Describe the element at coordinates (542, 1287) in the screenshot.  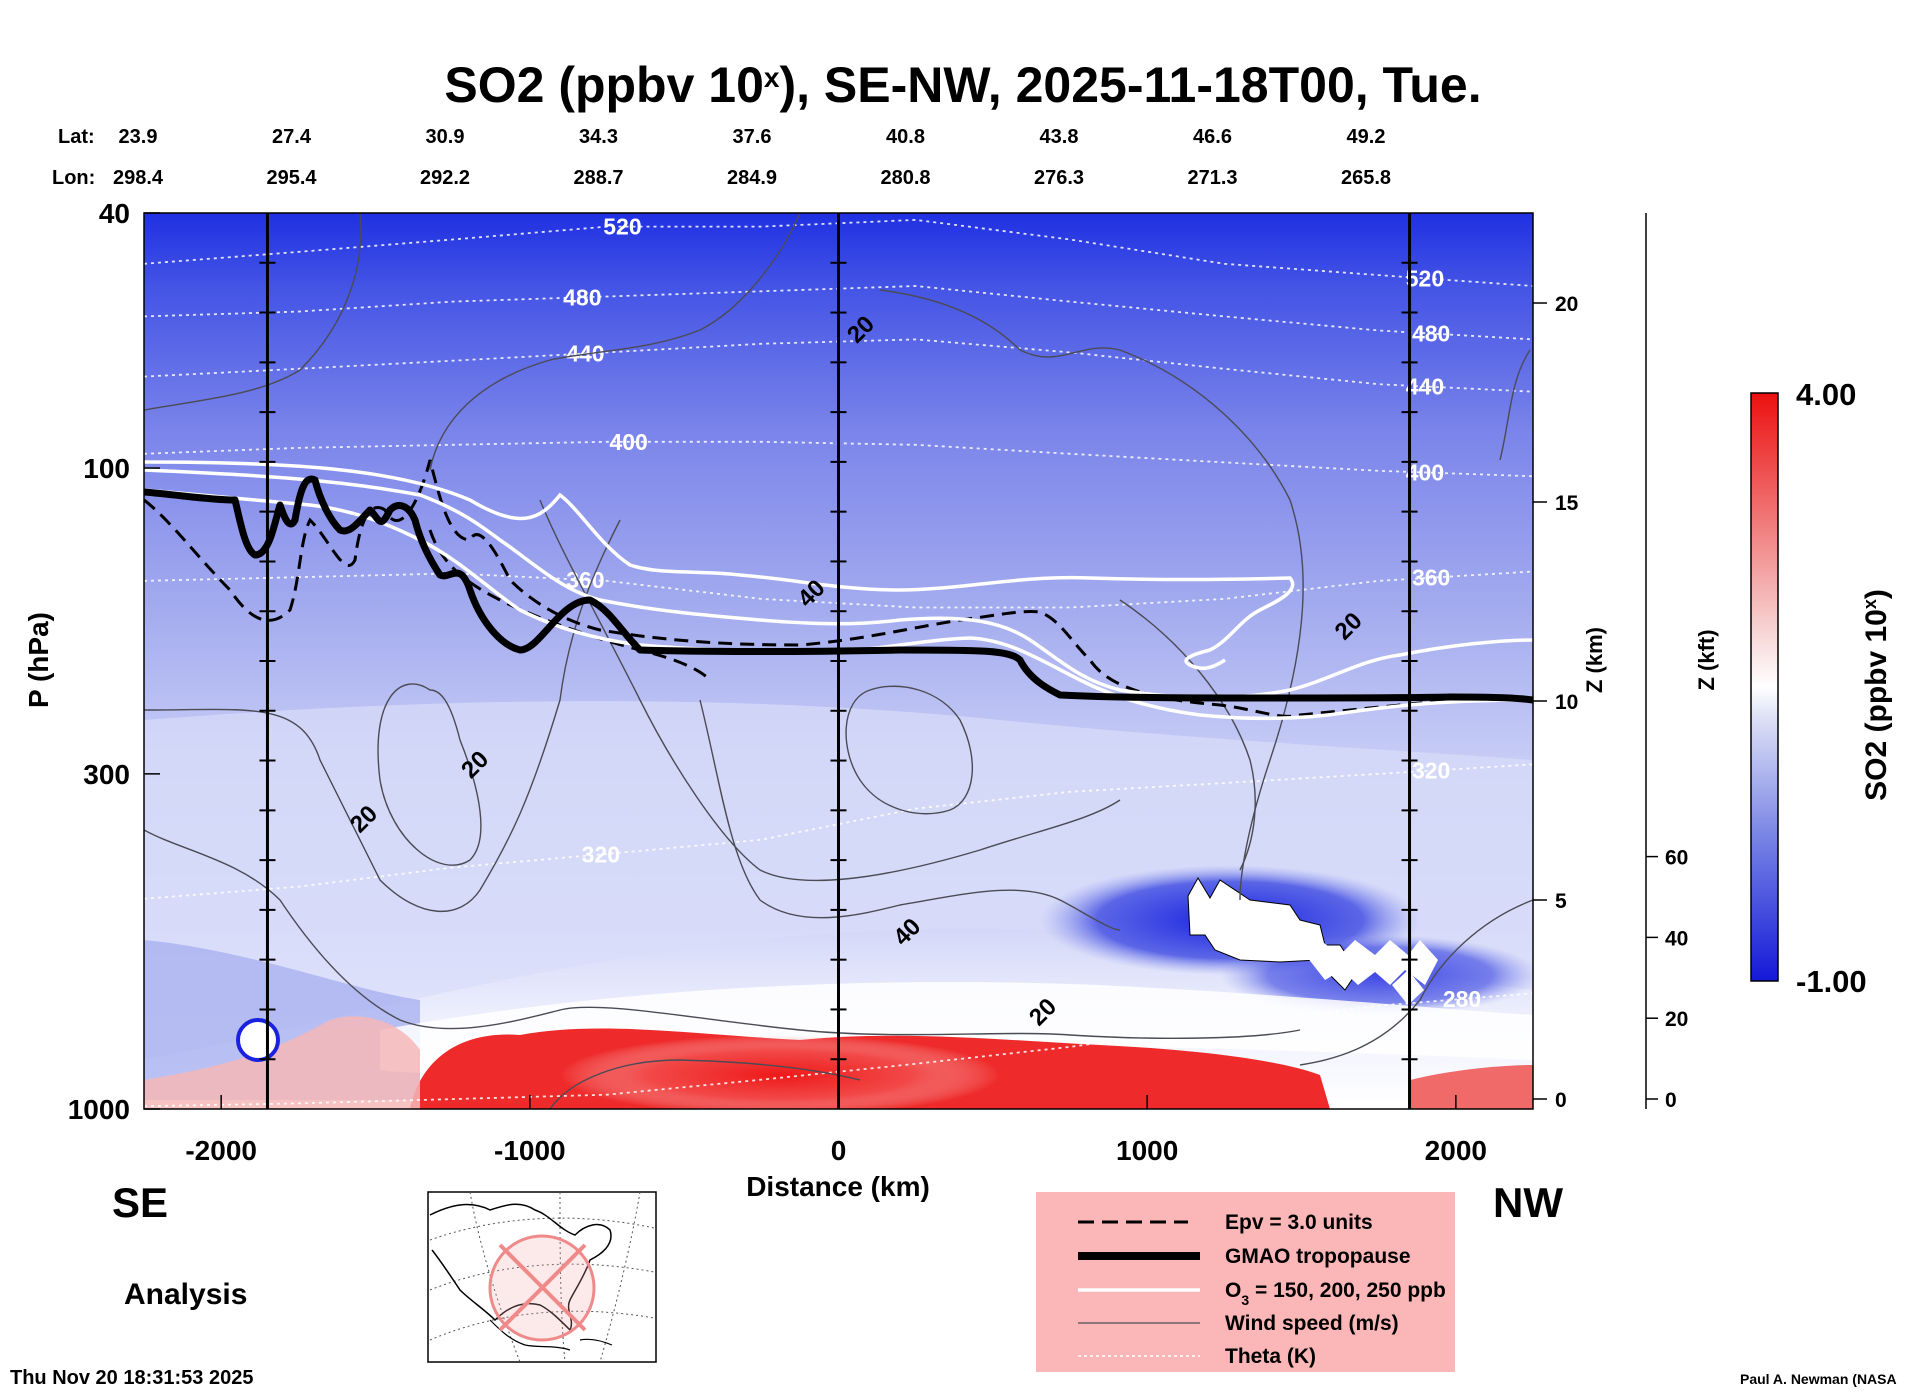
I see `inset-map-section-line` at that location.